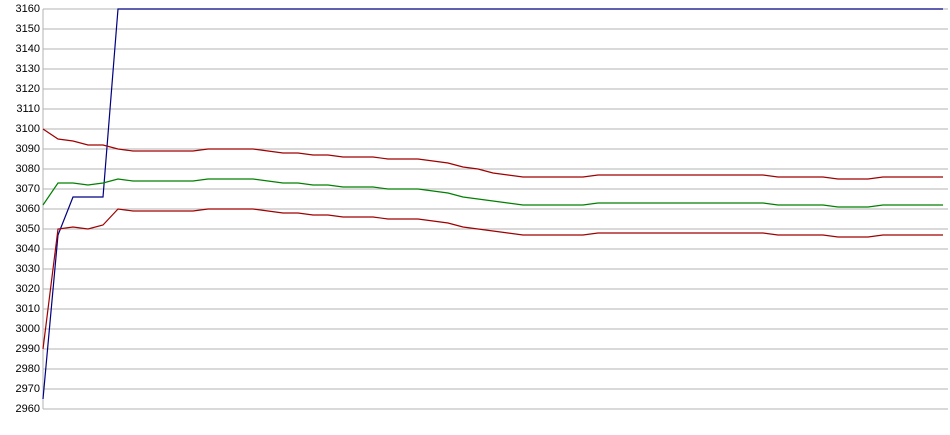 The height and width of the screenshot is (435, 950). What do you see at coordinates (28, 249) in the screenshot?
I see `y-tick-label: 3040` at bounding box center [28, 249].